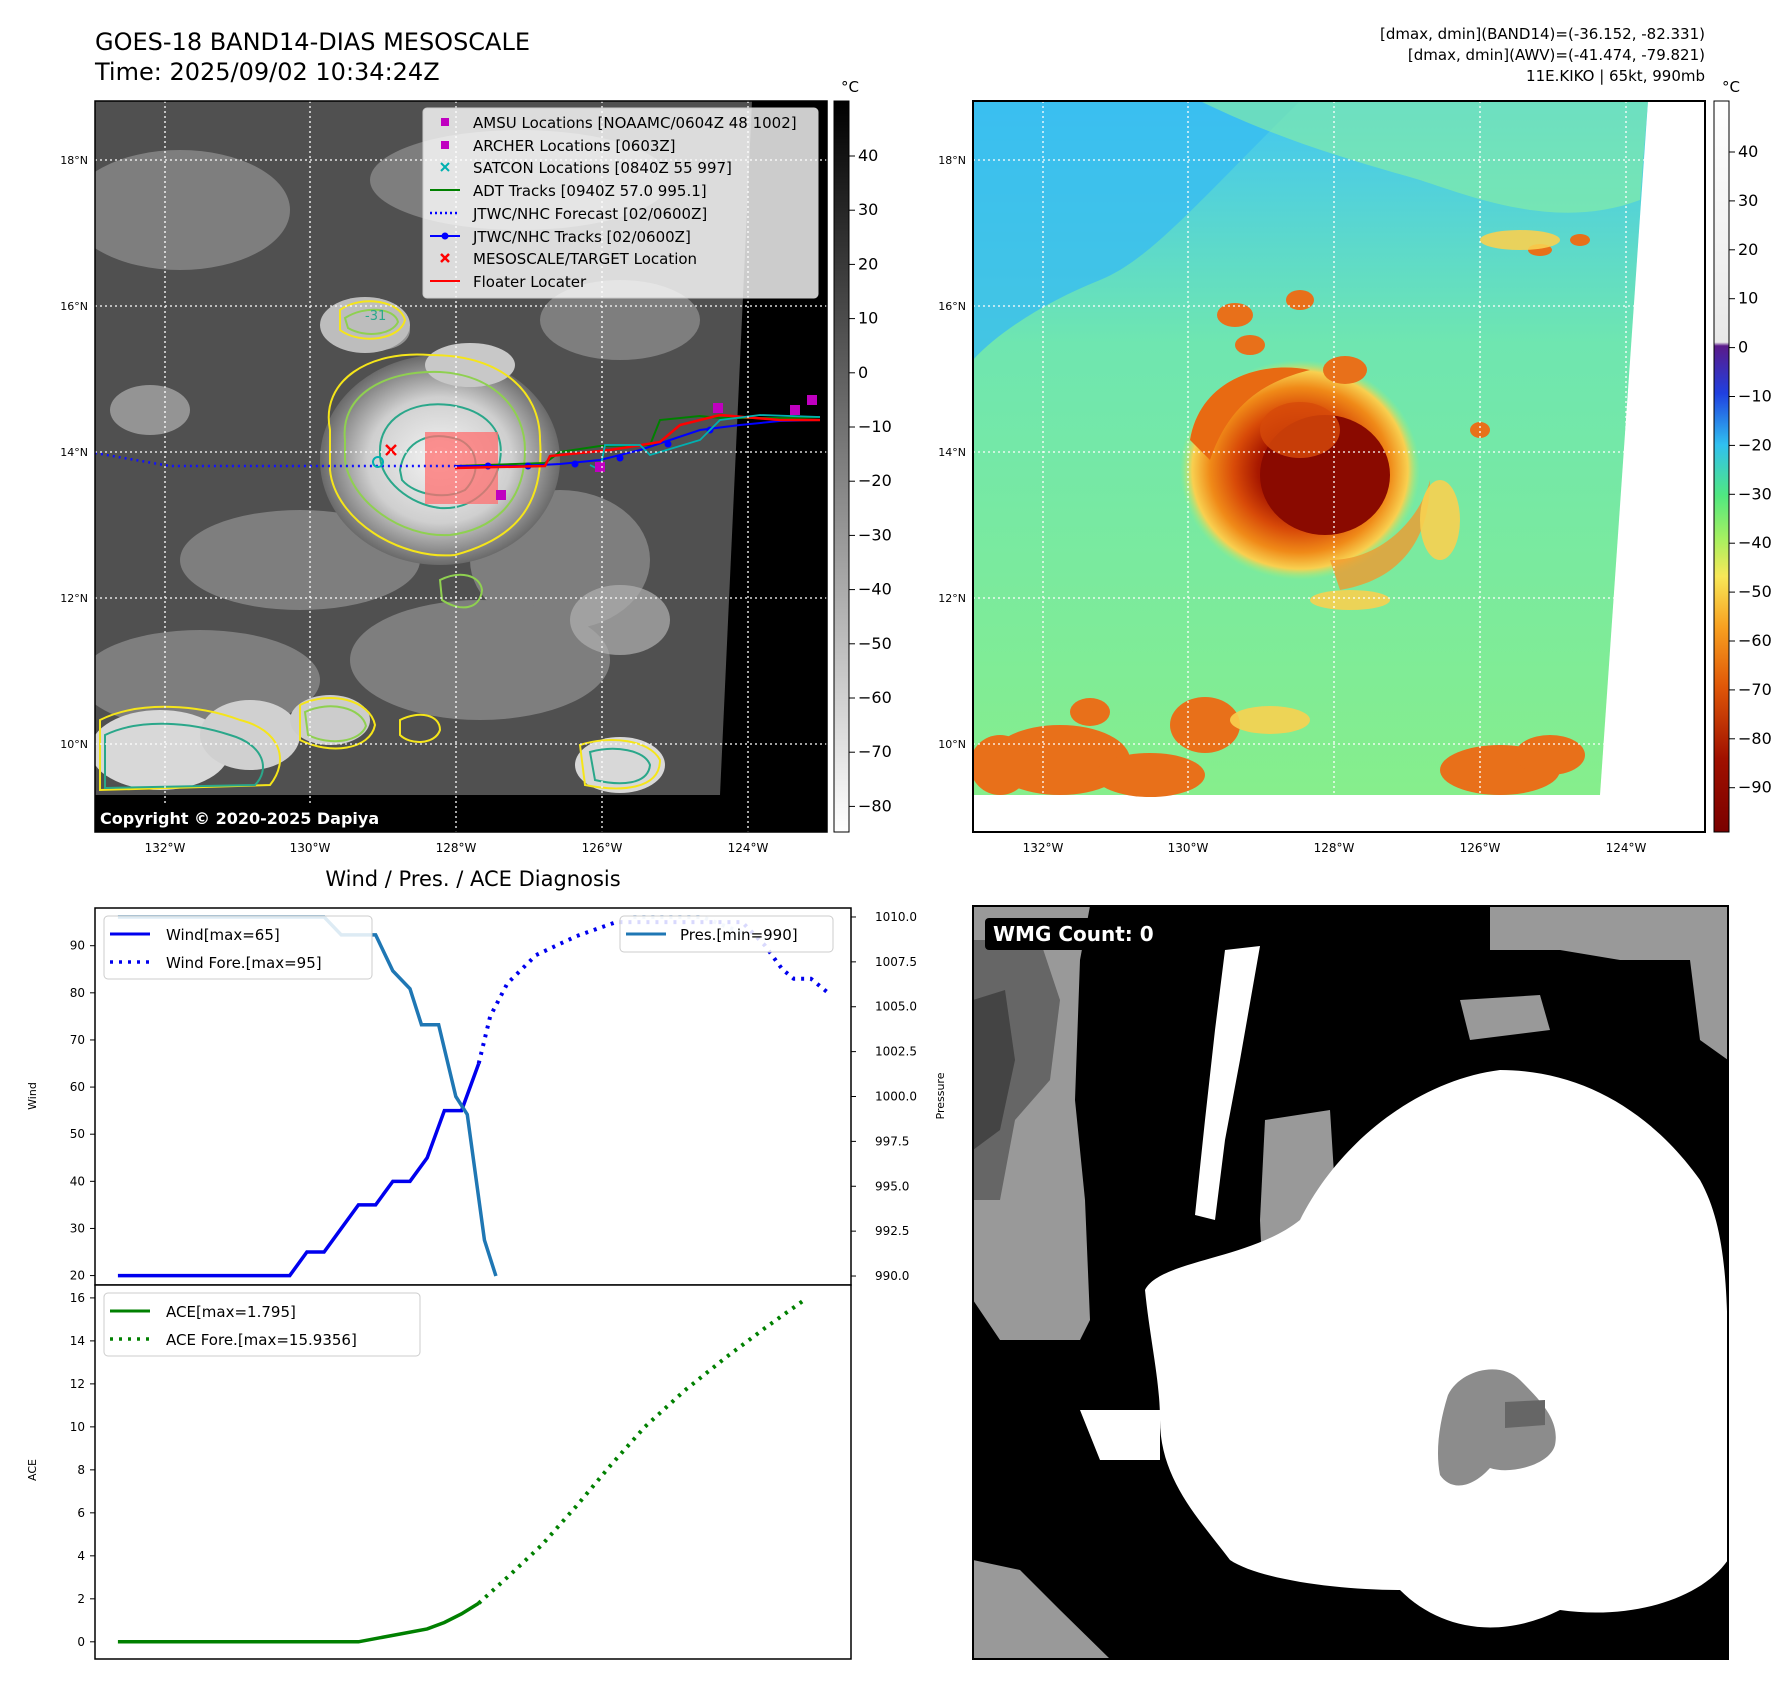  Describe the element at coordinates (77, 1276) in the screenshot. I see `wind-tick-label: 20` at that location.